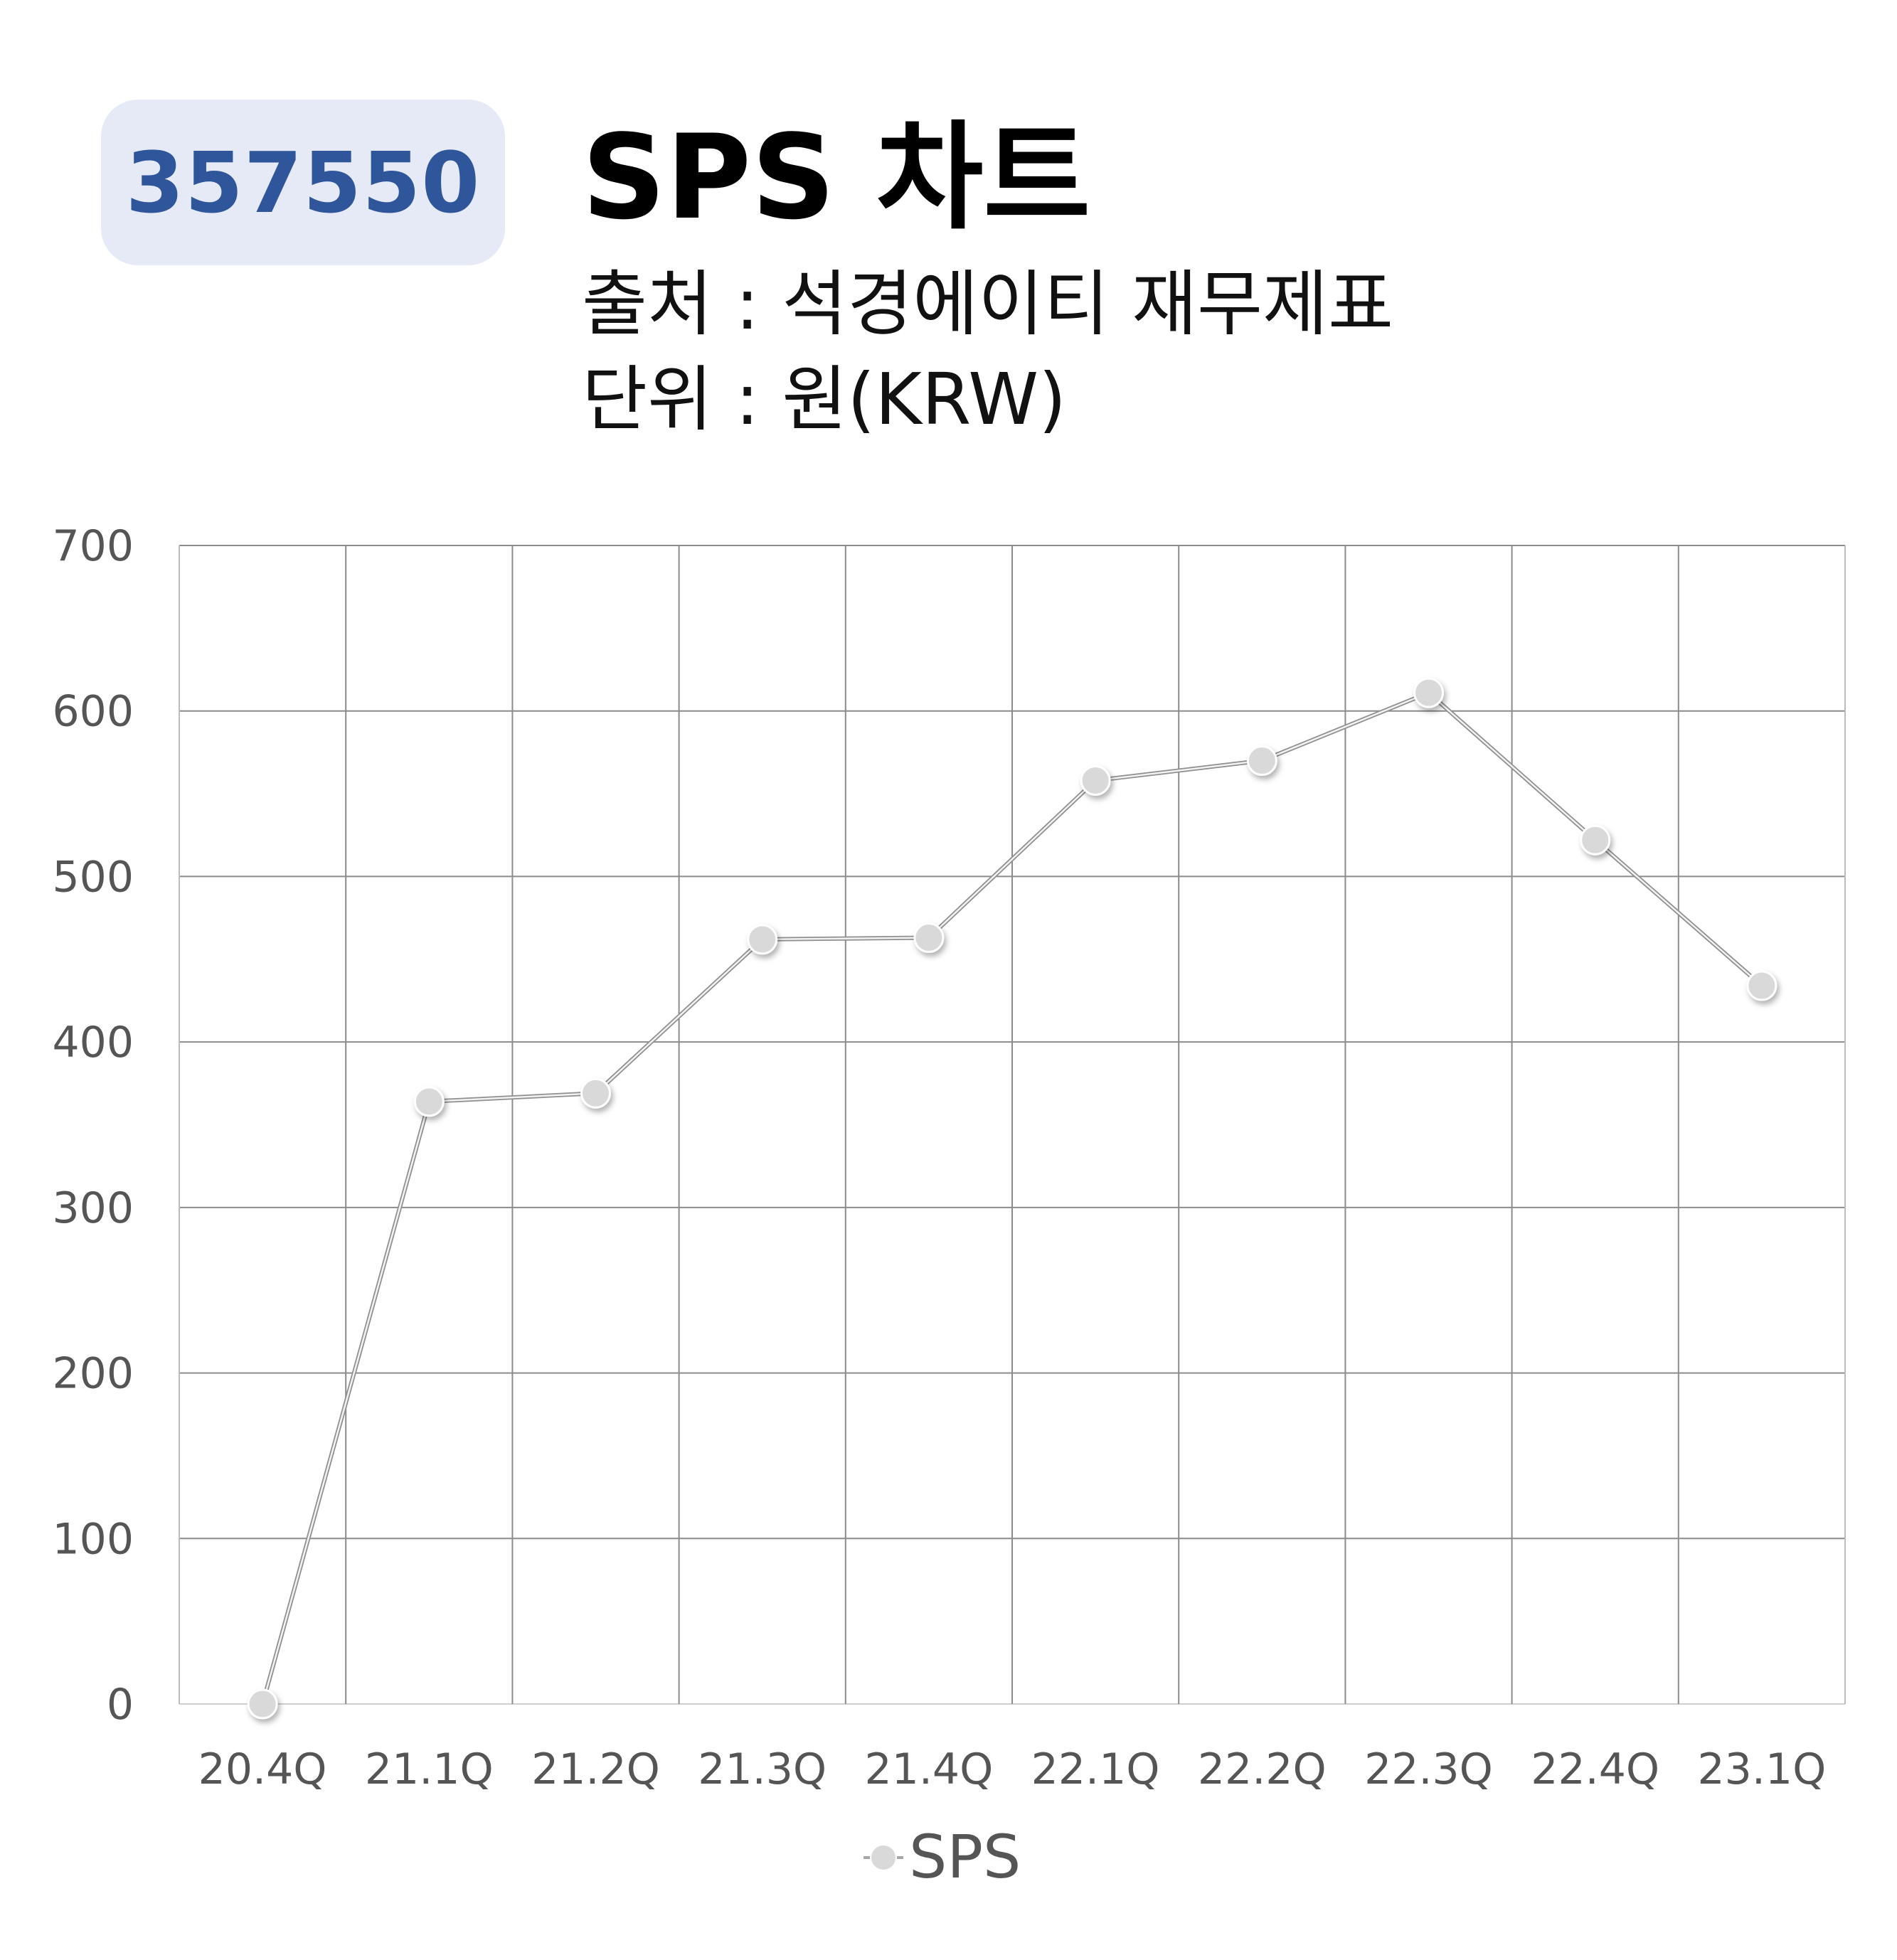  I want to click on y-tick-label: 100, so click(93, 1539).